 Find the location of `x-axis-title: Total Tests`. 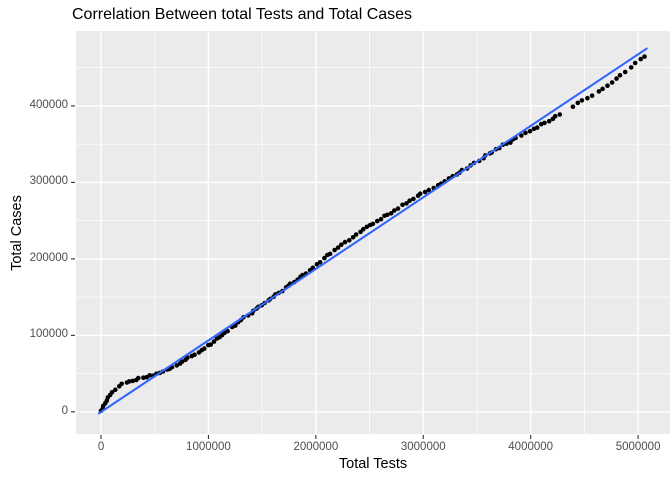

x-axis-title: Total Tests is located at coordinates (373, 464).